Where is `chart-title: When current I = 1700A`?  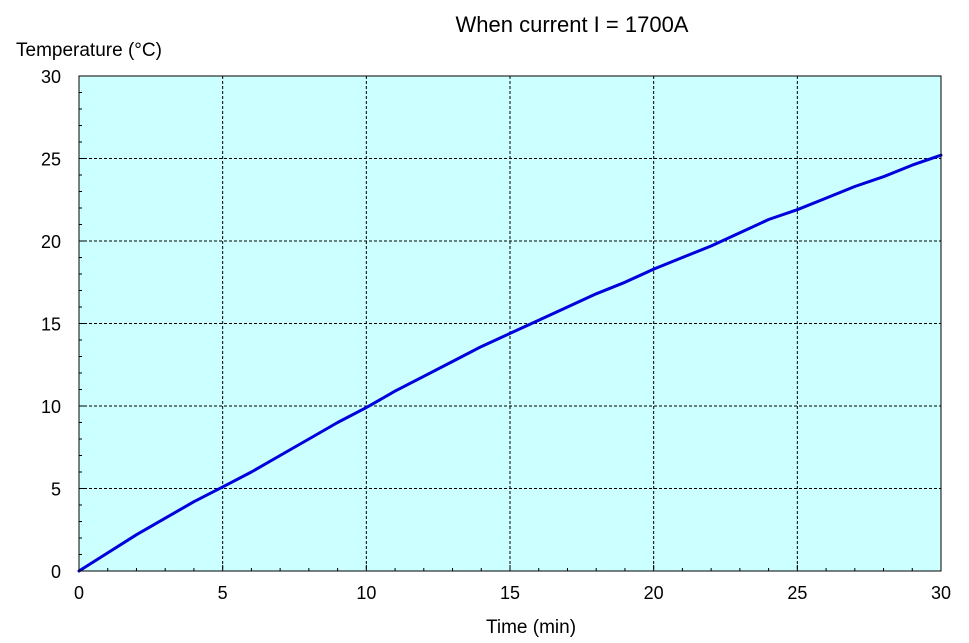
chart-title: When current I = 1700A is located at coordinates (572, 24).